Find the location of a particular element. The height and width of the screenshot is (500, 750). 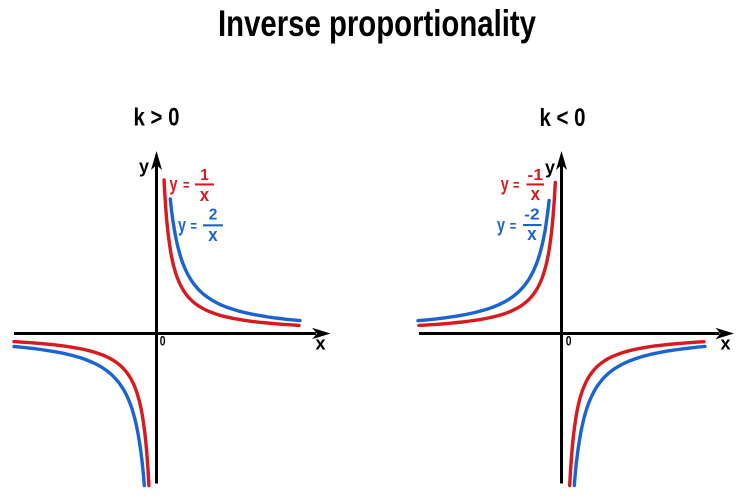

svg-text: -1 is located at coordinates (536, 175).